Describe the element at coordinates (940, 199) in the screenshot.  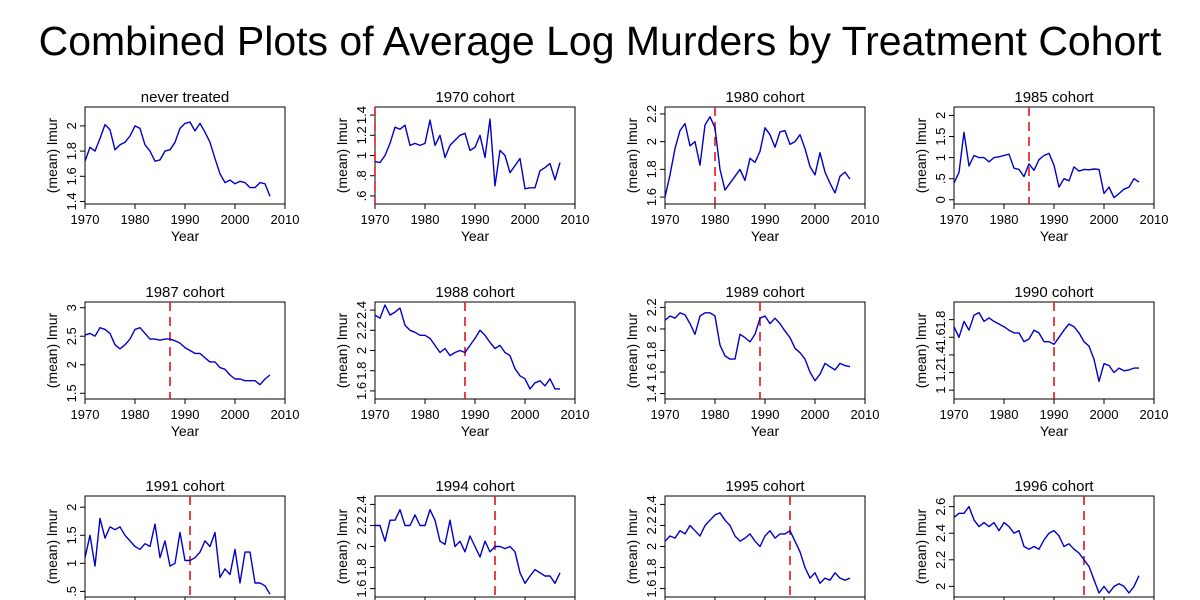
I see `y-tick-label: 0` at that location.